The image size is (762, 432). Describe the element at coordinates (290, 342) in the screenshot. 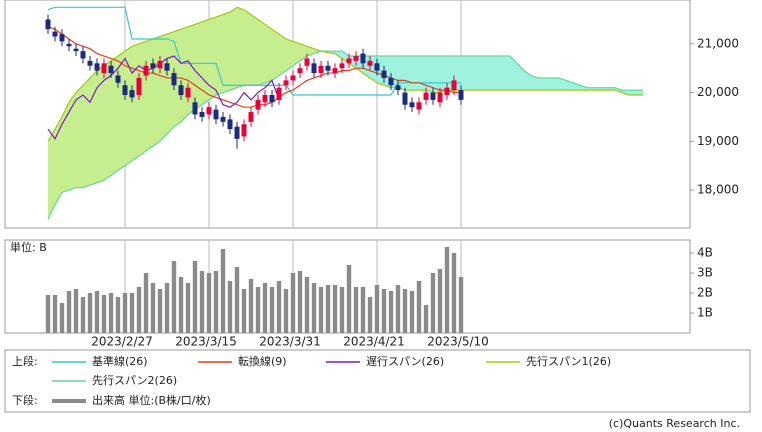

I see `x-tick-label: 2023/3/31` at that location.